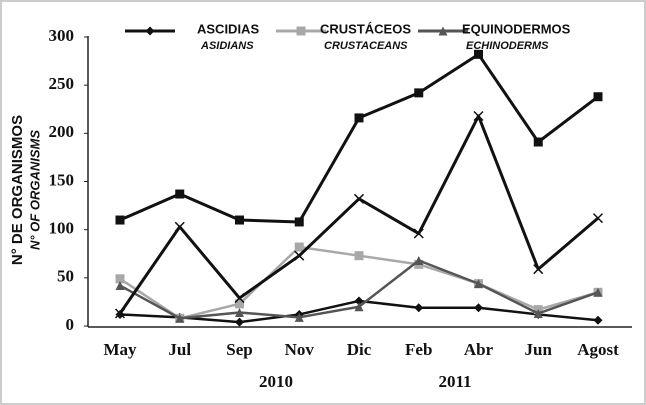 The height and width of the screenshot is (405, 646). What do you see at coordinates (65, 276) in the screenshot?
I see `y-tick-label: 50` at bounding box center [65, 276].